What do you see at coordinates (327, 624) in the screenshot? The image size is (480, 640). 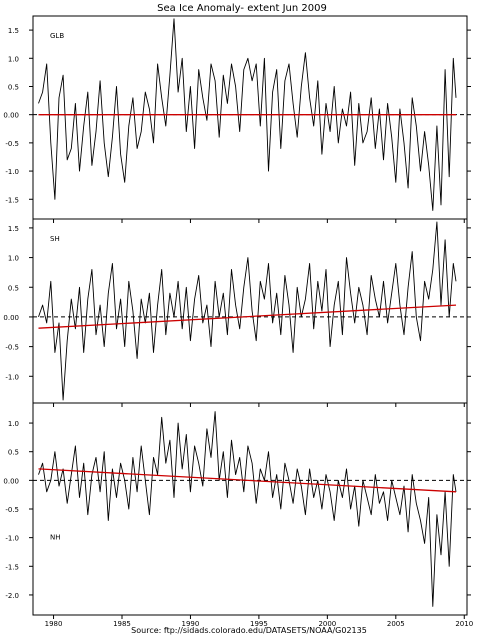 I see `x-tick-label: 2000` at bounding box center [327, 624].